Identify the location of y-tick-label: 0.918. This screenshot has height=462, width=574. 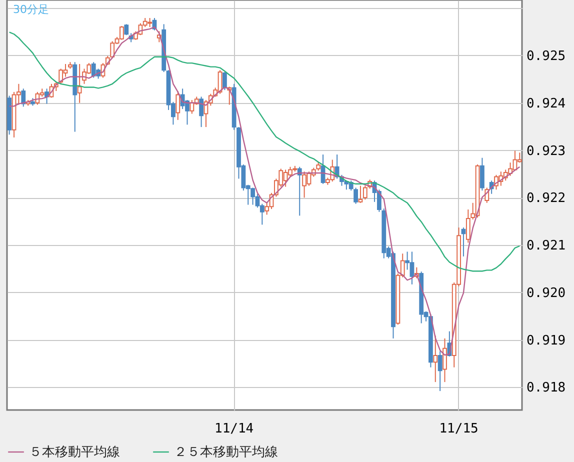
(546, 388).